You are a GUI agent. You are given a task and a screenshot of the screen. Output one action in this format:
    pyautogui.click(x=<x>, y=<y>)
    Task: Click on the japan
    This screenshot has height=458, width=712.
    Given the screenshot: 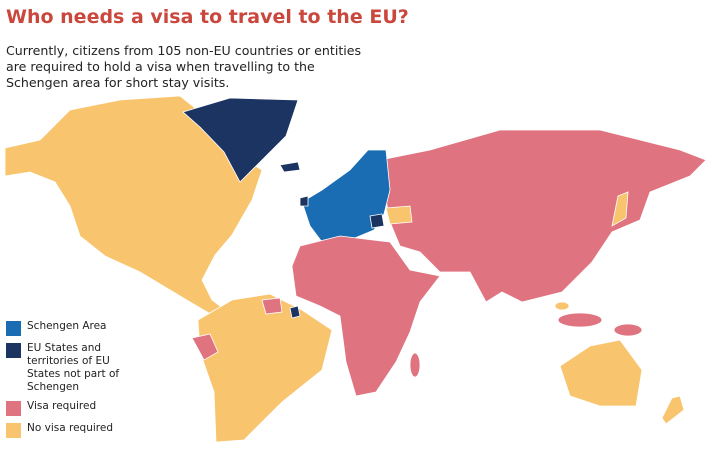 What is the action you would take?
    pyautogui.click(x=620, y=209)
    